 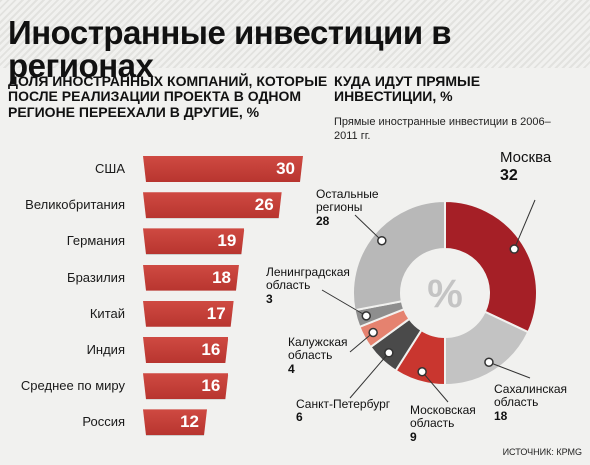 I want to click on pie-label-leningrad-name: Ленинградская область, so click(x=308, y=279).